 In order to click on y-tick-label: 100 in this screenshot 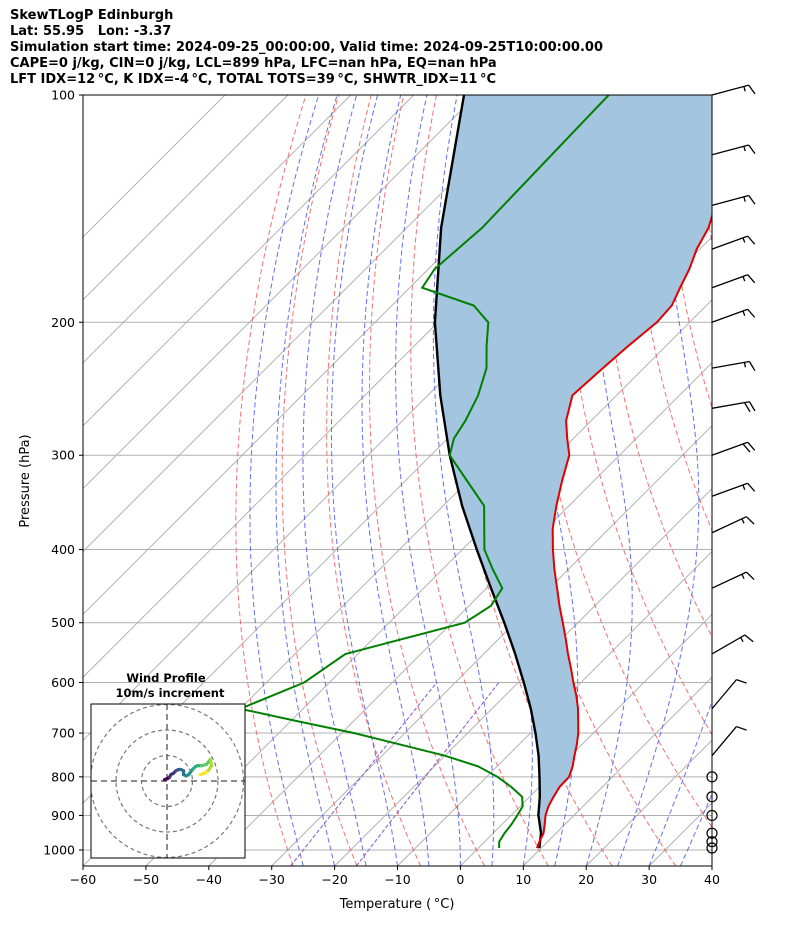, I will do `click(63, 95)`.